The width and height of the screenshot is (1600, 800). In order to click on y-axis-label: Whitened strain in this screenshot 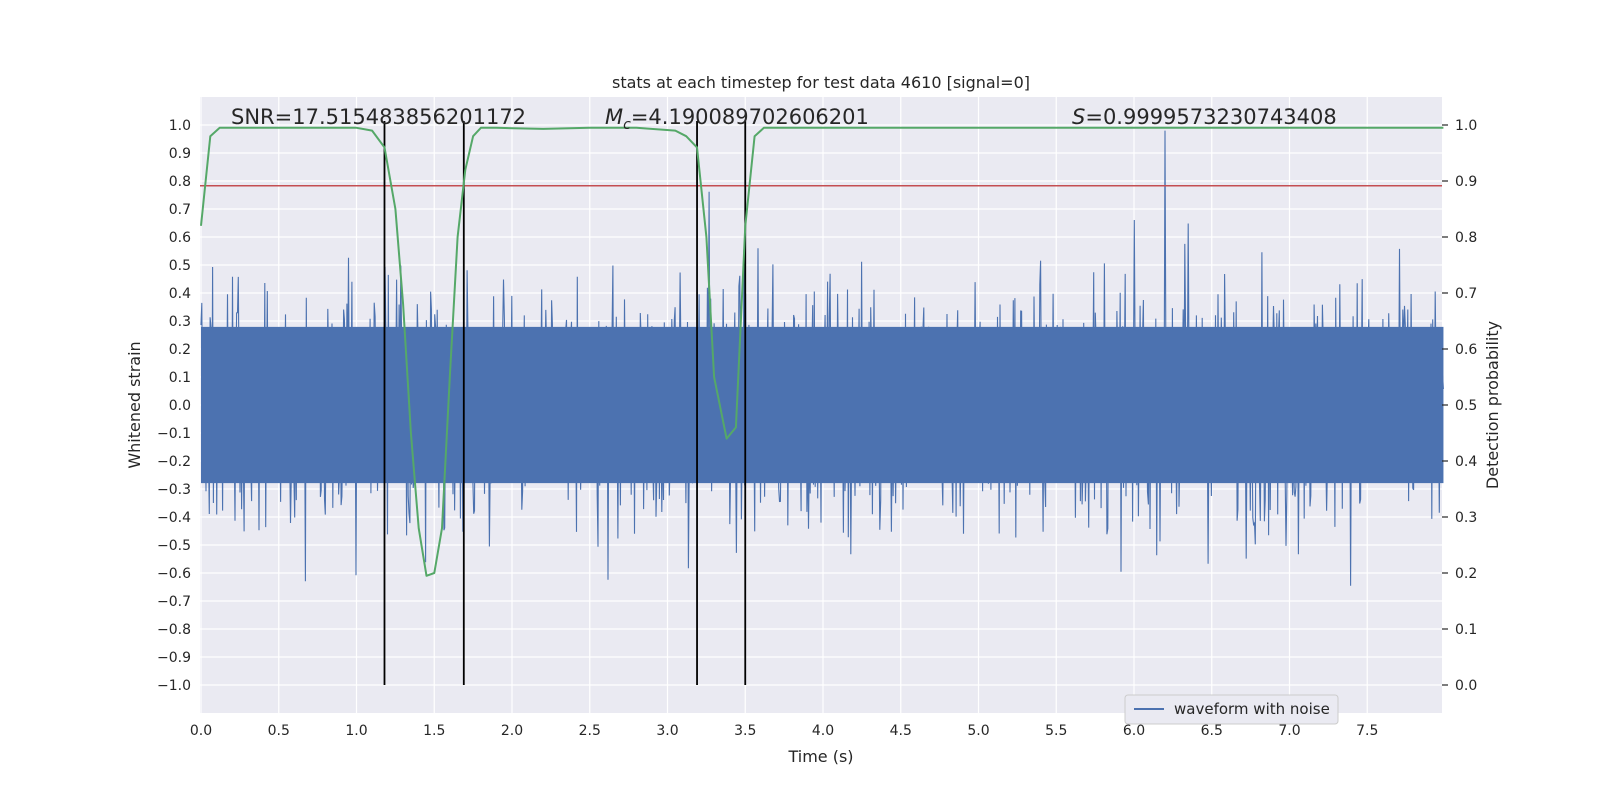, I will do `click(134, 404)`.